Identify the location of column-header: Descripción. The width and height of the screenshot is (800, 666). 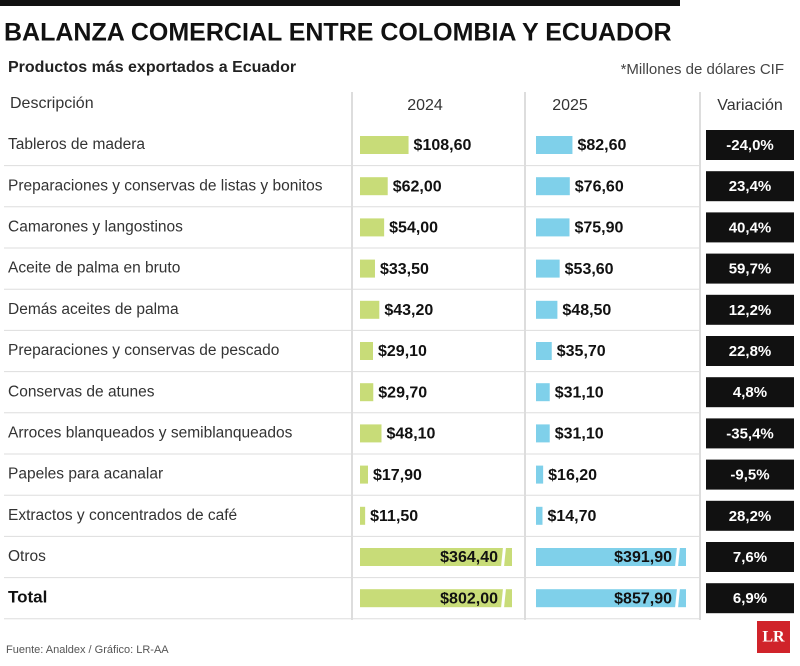
(52, 103).